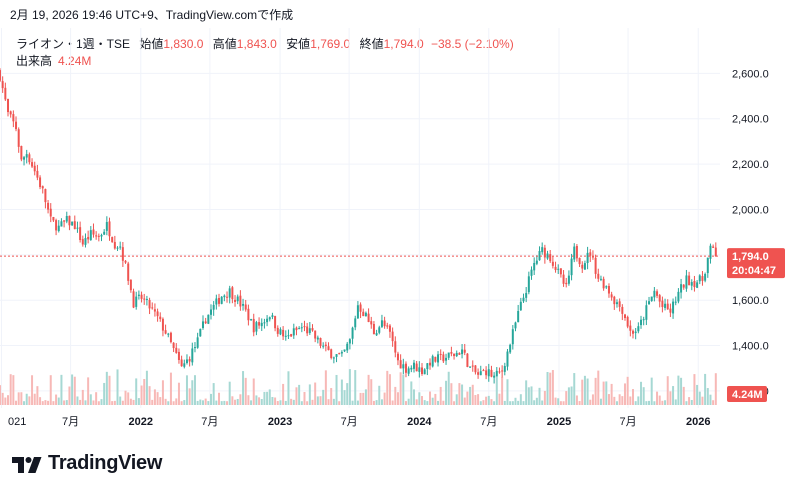 The height and width of the screenshot is (495, 798). Describe the element at coordinates (750, 347) in the screenshot. I see `price-tick-label: 1,400.0` at that location.